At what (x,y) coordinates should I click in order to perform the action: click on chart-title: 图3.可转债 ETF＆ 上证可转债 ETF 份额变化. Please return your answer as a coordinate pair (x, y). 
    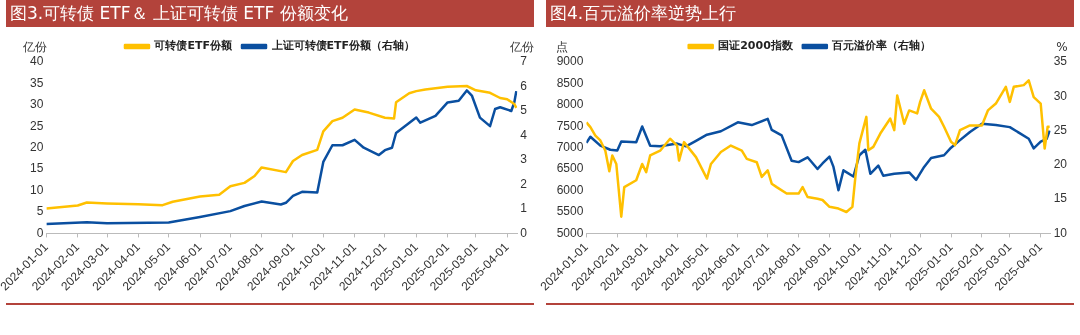
    Looking at the image, I should click on (270, 13).